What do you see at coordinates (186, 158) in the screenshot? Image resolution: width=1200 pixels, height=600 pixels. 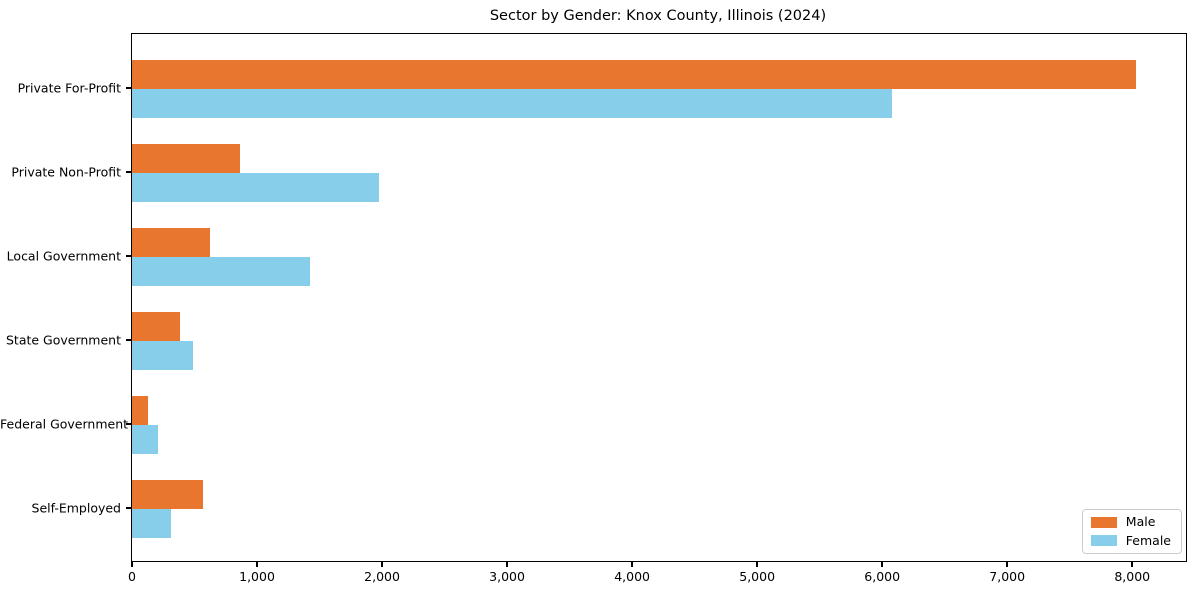 I see `bar-male-private-non-profit` at bounding box center [186, 158].